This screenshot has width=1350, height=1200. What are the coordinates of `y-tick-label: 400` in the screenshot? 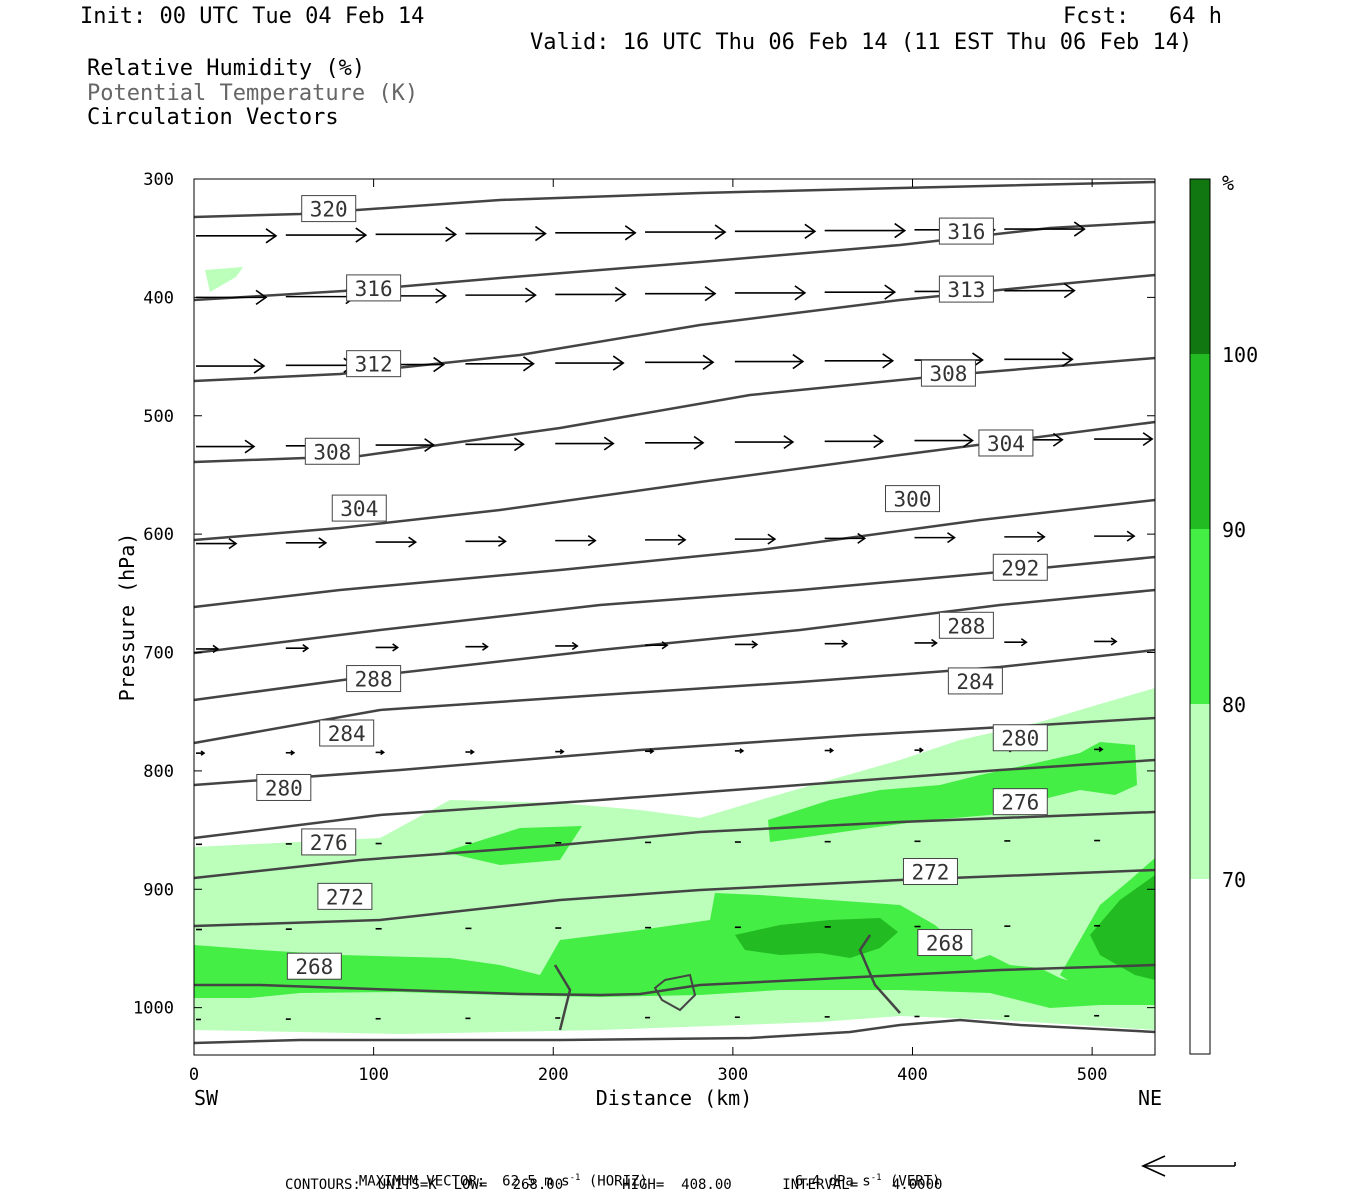 It's located at (158, 298).